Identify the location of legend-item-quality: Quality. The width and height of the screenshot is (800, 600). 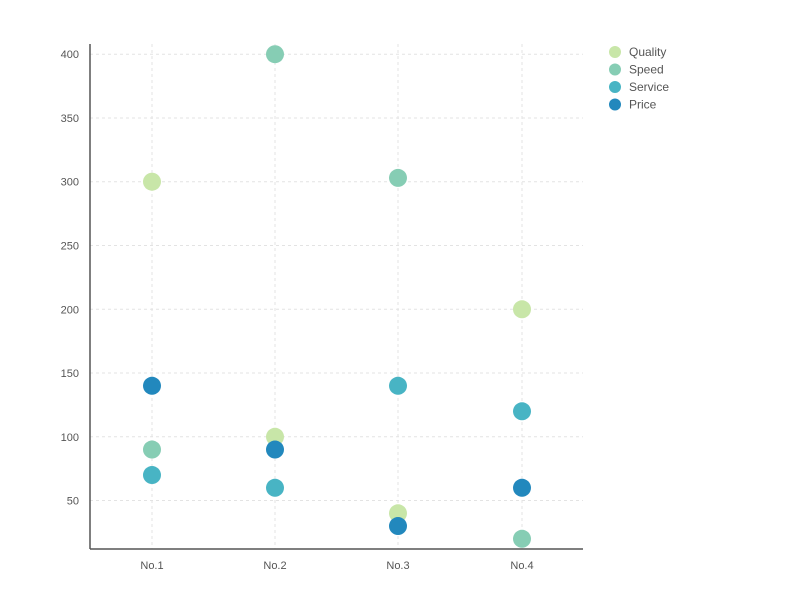
(637, 52).